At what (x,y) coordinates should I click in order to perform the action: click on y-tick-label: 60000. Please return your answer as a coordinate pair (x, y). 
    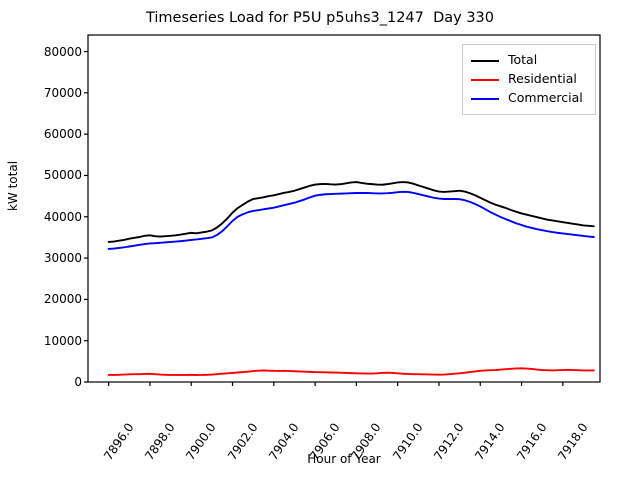
    Looking at the image, I should click on (62, 134).